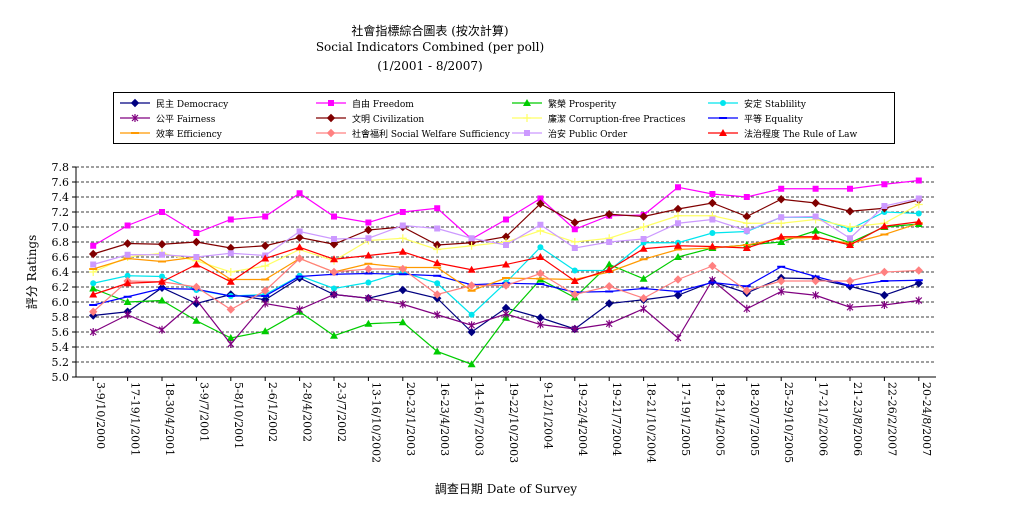  I want to click on x-tick-label: 17-19/1/2001, so click(135, 419).